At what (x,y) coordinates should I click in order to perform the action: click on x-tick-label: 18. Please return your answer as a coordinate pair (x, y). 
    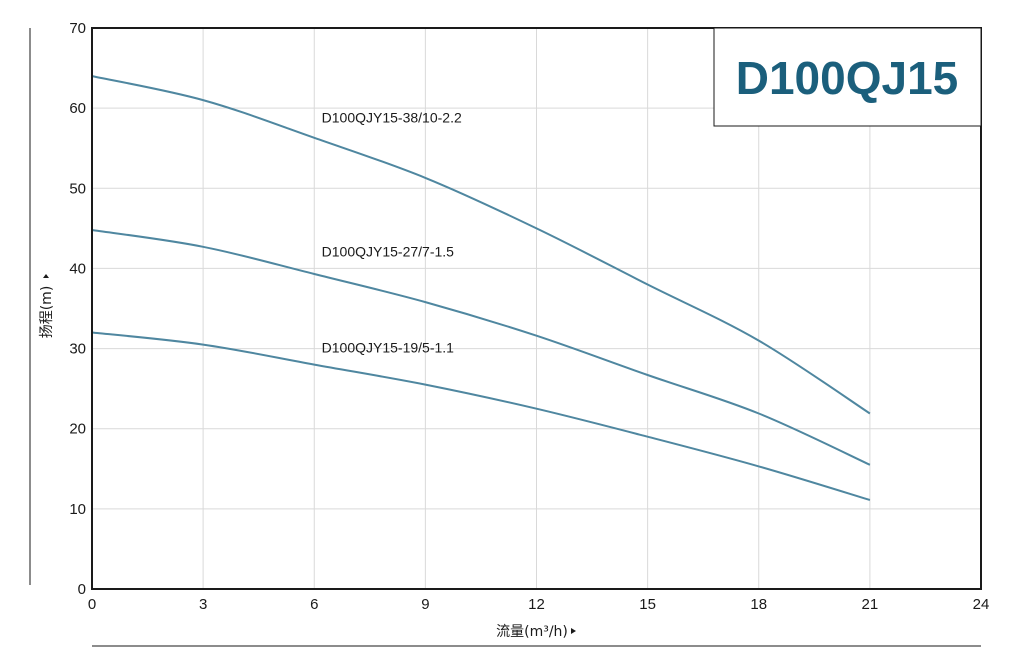
    Looking at the image, I should click on (758, 604).